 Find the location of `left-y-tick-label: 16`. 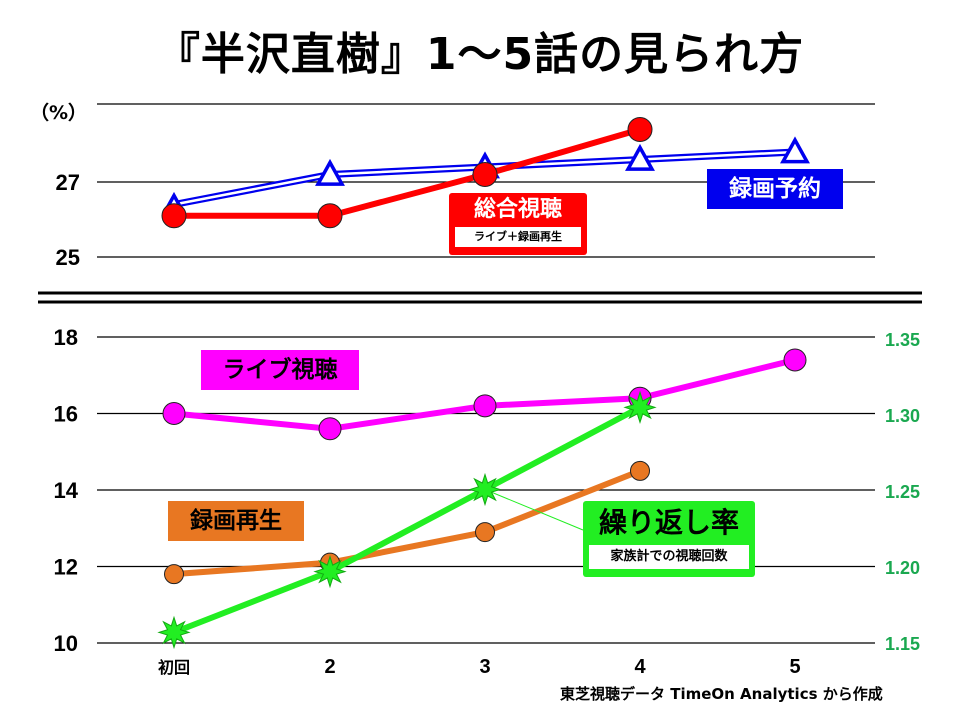

left-y-tick-label: 16 is located at coordinates (66, 414).